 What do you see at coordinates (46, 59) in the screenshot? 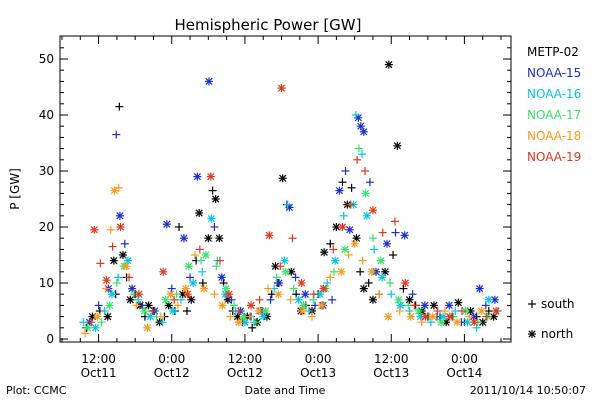
I see `y-tick-label: 50` at bounding box center [46, 59].